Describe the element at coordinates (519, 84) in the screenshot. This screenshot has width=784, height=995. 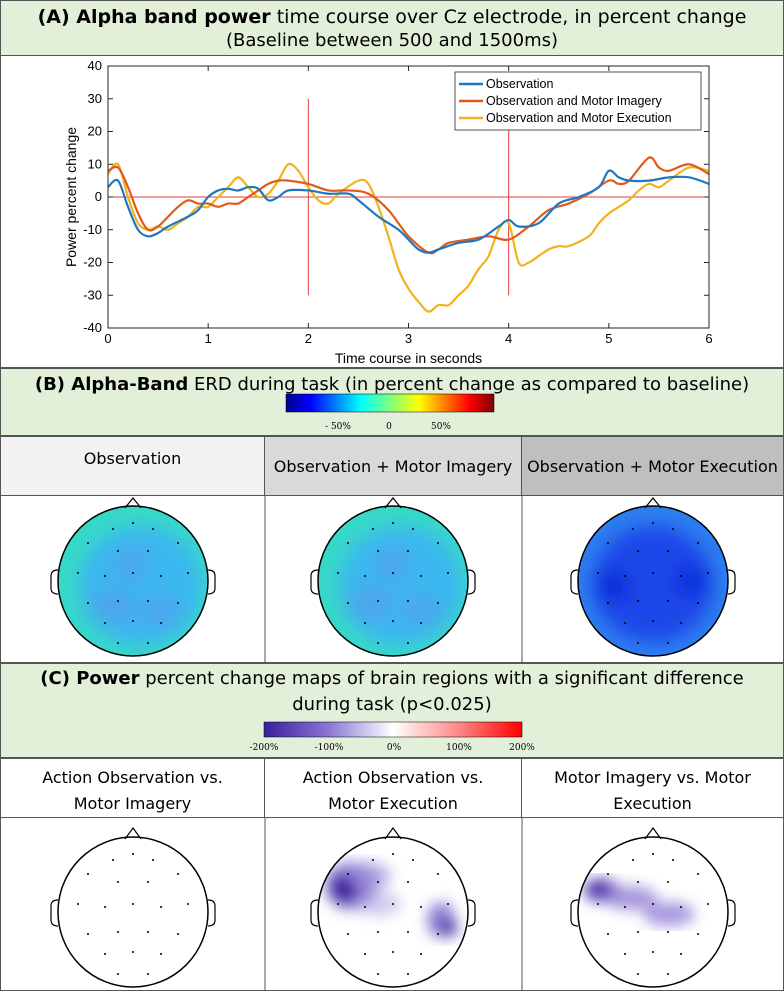
I see `legend-label: Observation` at that location.